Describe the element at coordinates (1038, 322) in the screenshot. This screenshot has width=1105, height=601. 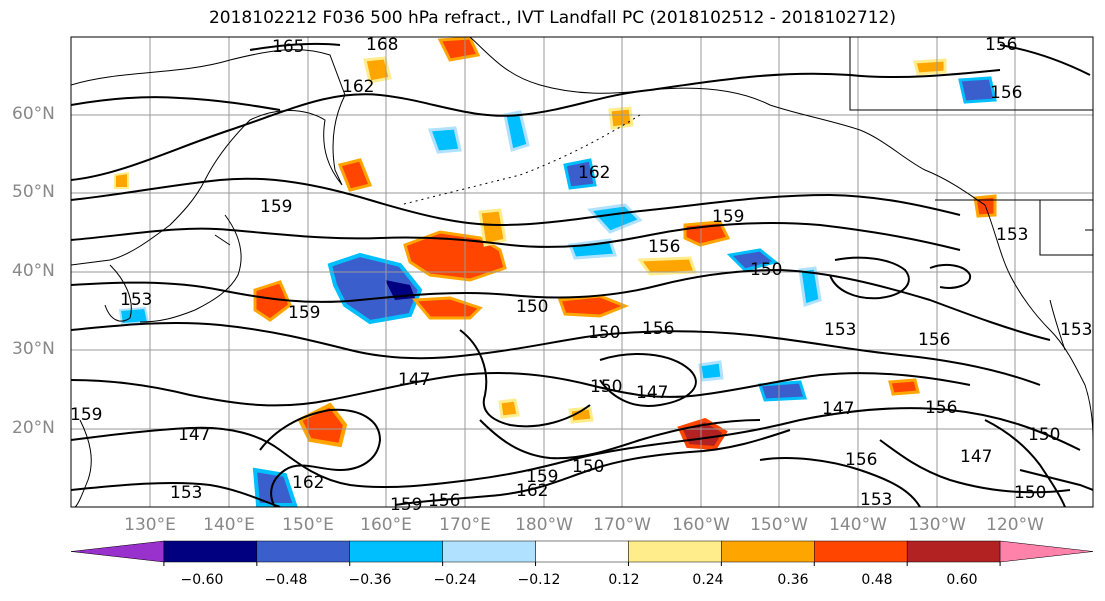
I see `coastline-na` at that location.